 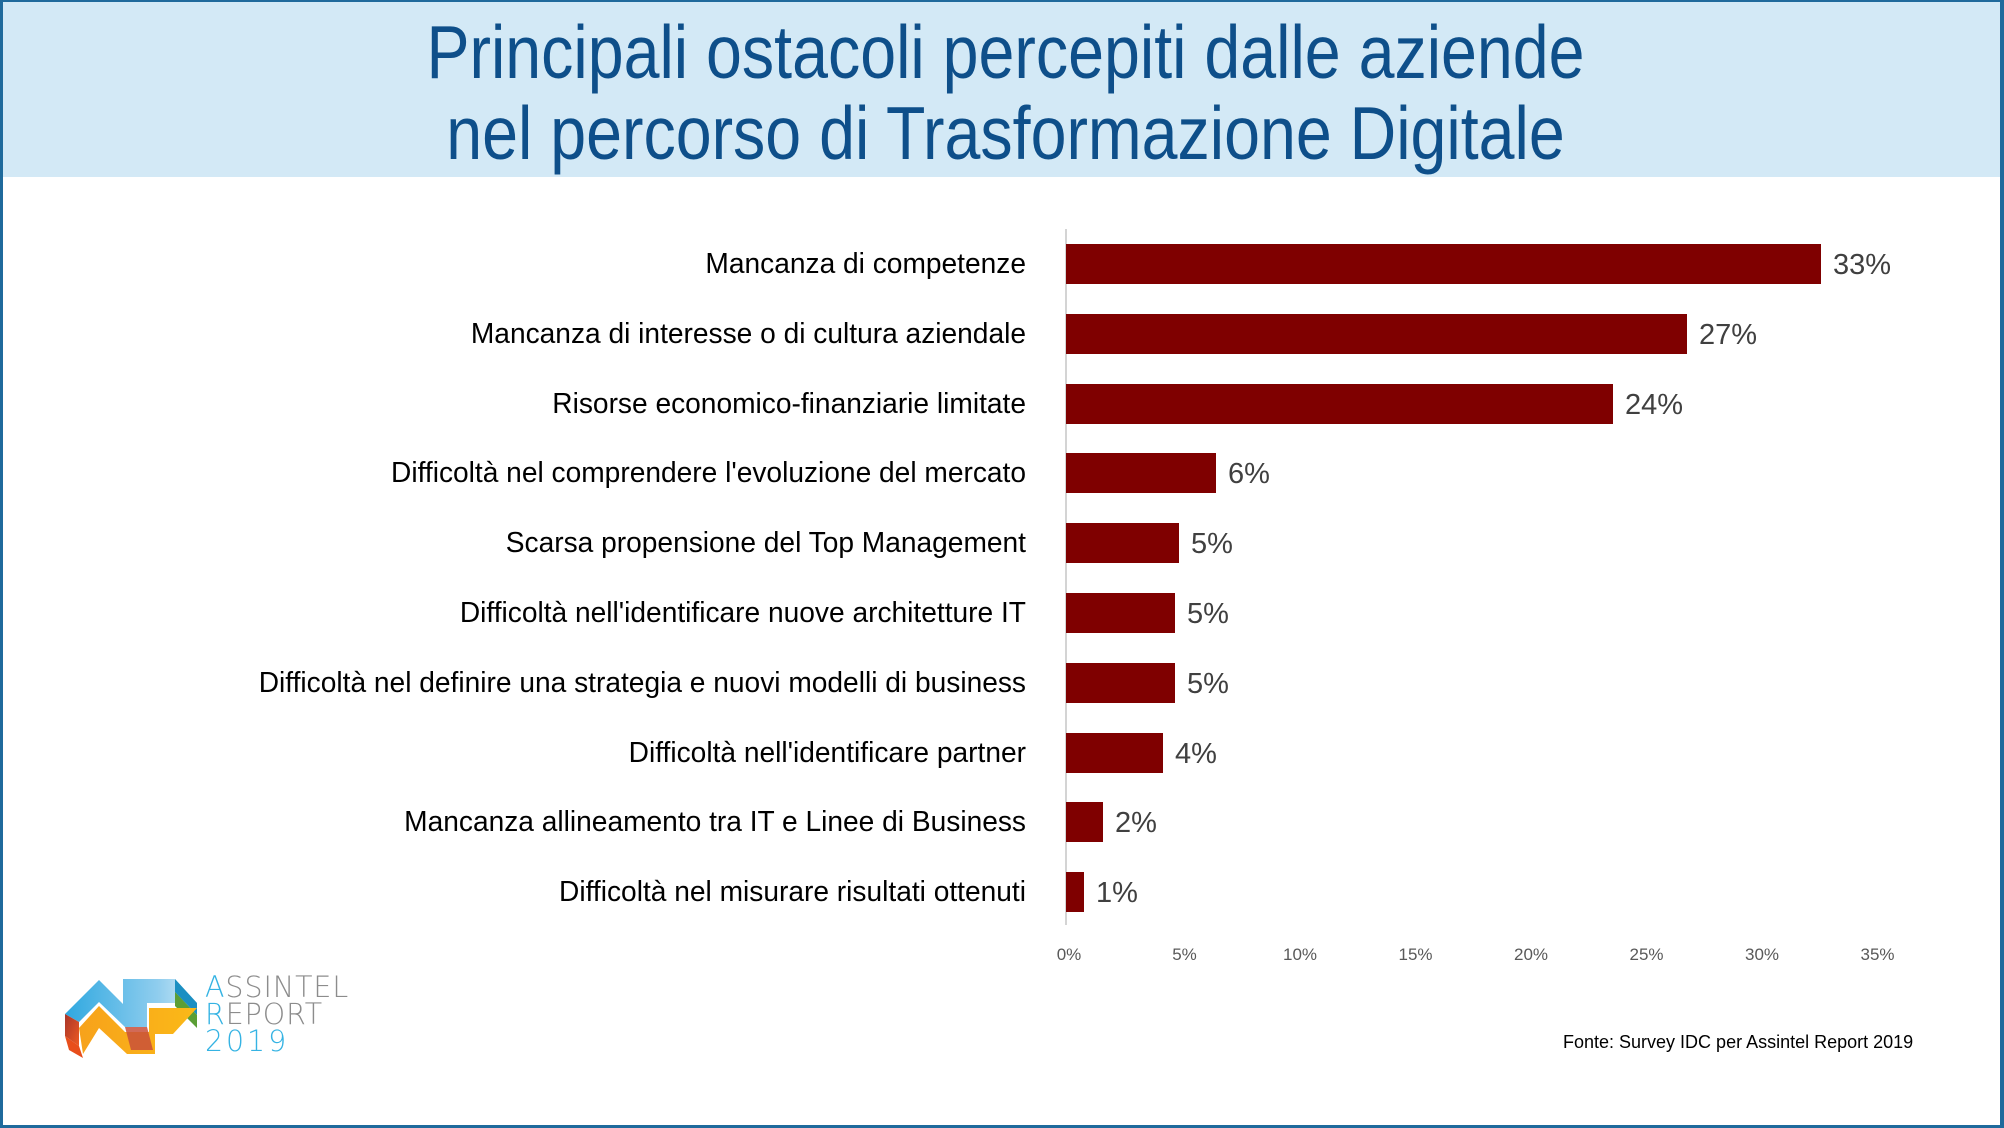 What do you see at coordinates (274, 1014) in the screenshot?
I see `logo-word-rest: EPORT` at bounding box center [274, 1014].